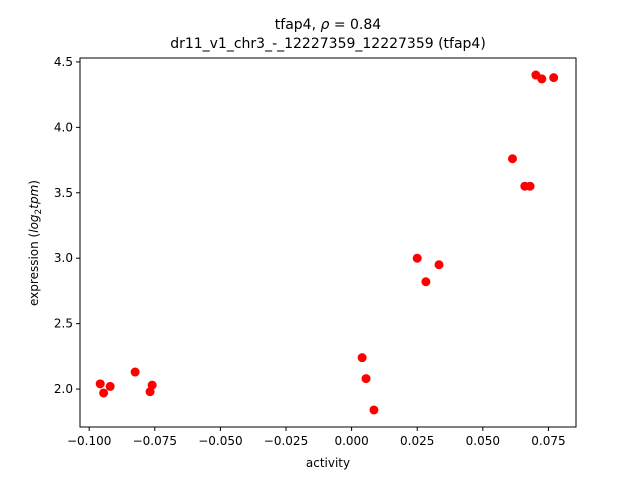  Describe the element at coordinates (548, 441) in the screenshot. I see `x-tick-label: 0.075` at that location.